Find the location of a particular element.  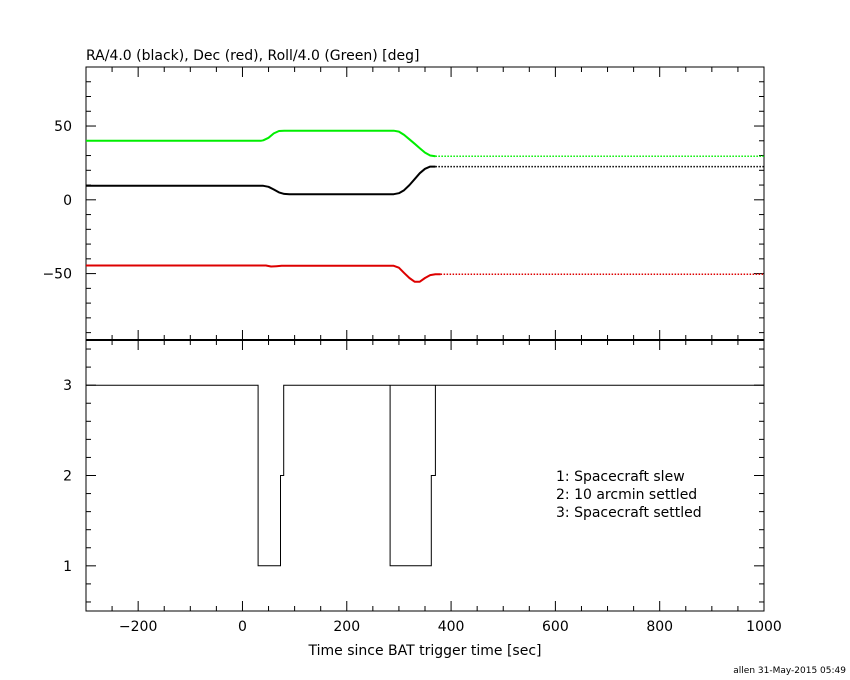

y-tick-label: 0 is located at coordinates (67, 201).